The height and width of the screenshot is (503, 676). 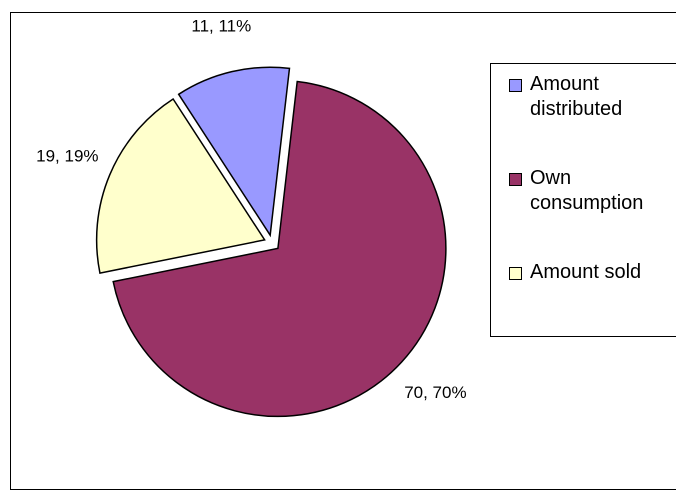 What do you see at coordinates (586, 272) in the screenshot?
I see `legend-label: Amount sold` at bounding box center [586, 272].